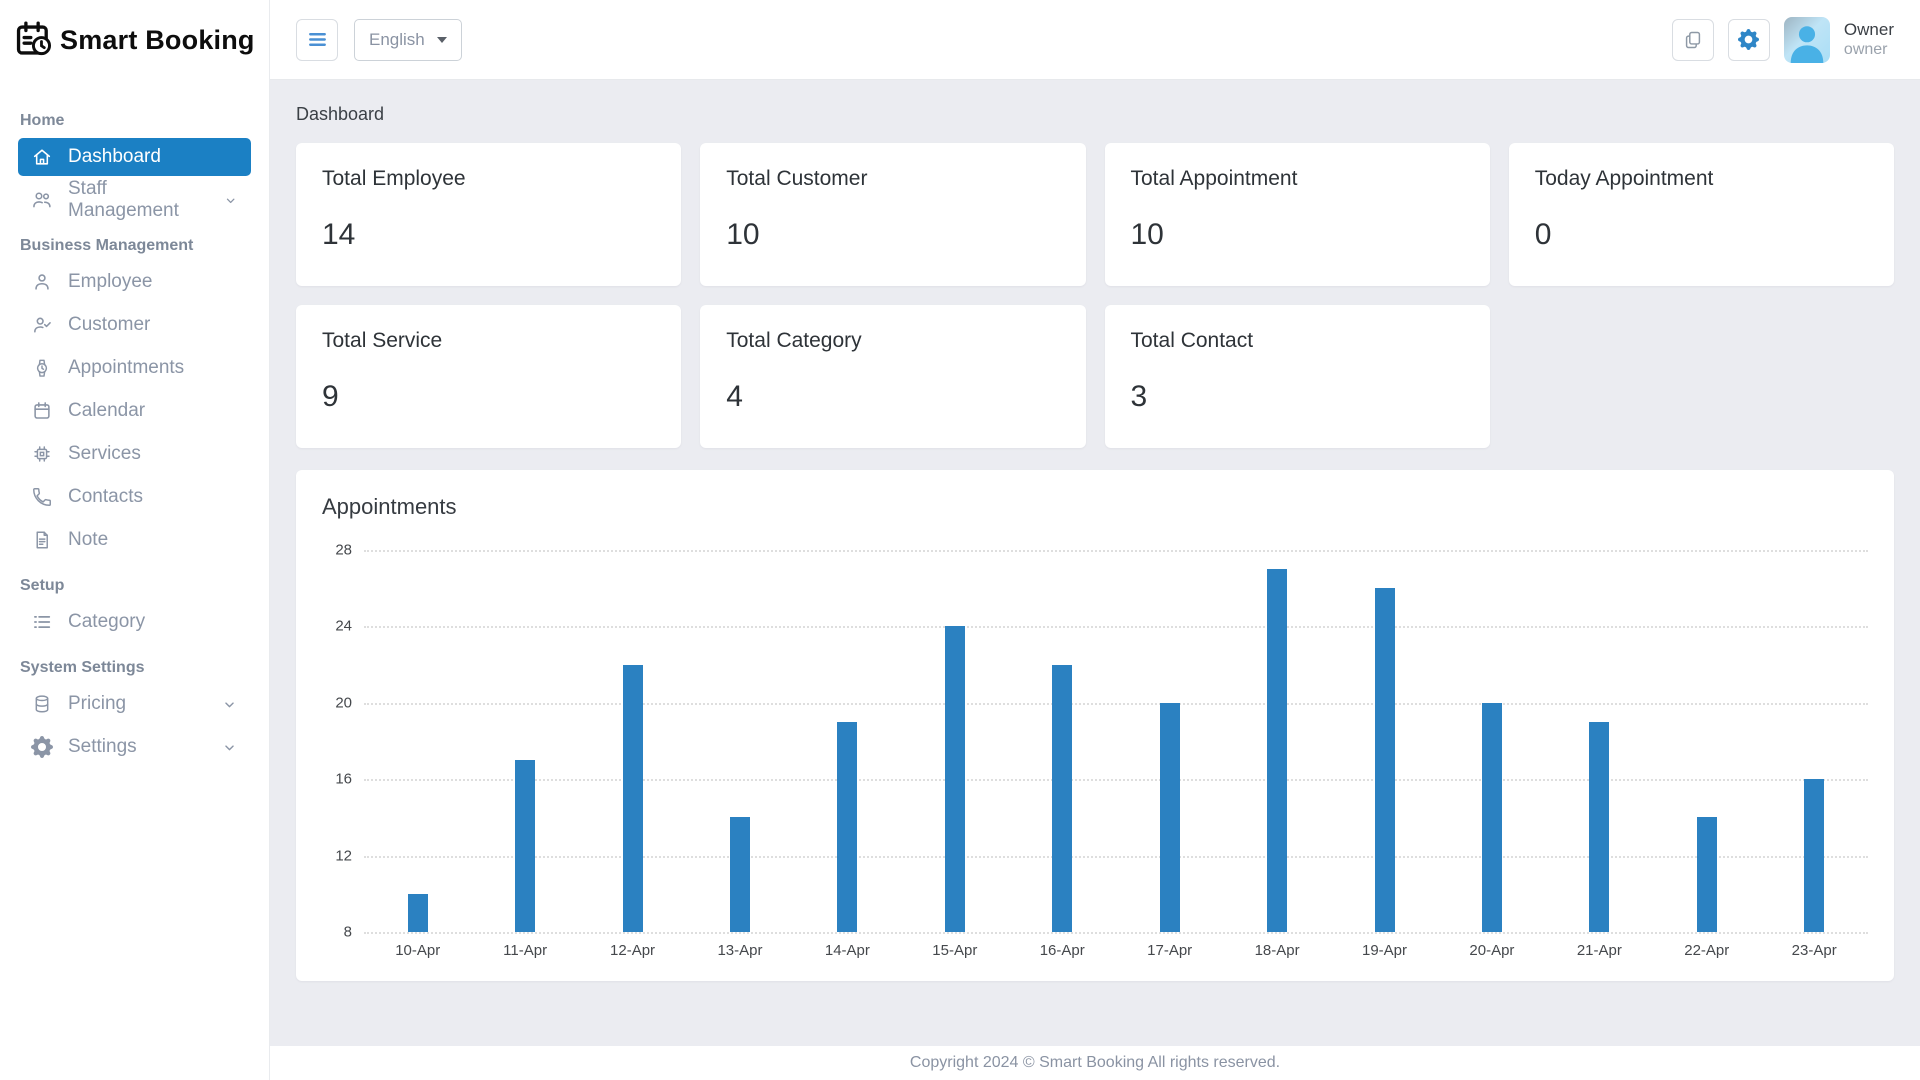 The image size is (1920, 1080). I want to click on x-tick-label: 22-Apr, so click(1707, 950).